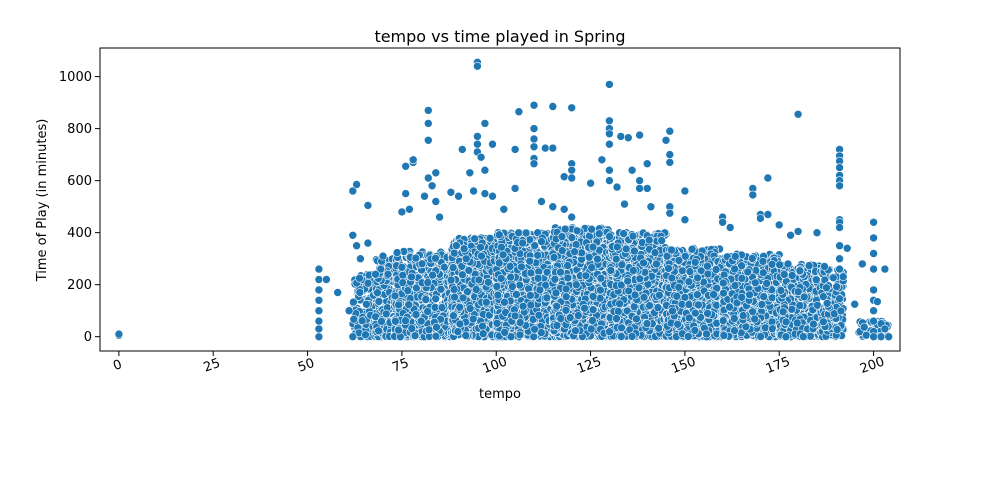 The width and height of the screenshot is (1000, 500). Describe the element at coordinates (499, 36) in the screenshot. I see `chart-title: tempo vs time played in Spring` at that location.